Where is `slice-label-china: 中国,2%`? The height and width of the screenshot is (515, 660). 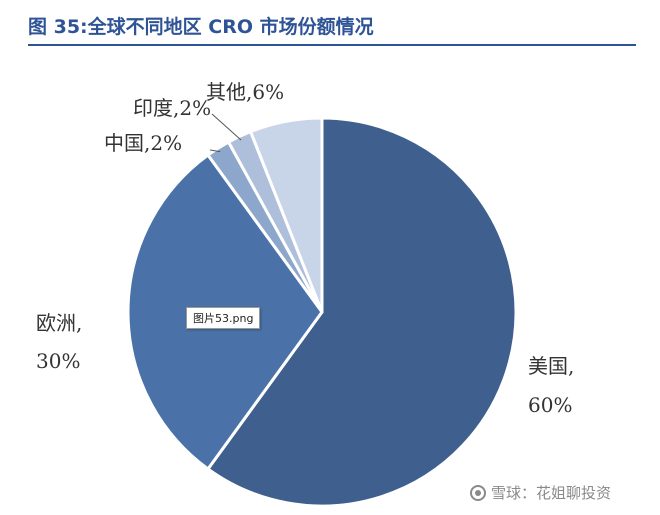 slice-label-china: 中国,2% is located at coordinates (143, 143).